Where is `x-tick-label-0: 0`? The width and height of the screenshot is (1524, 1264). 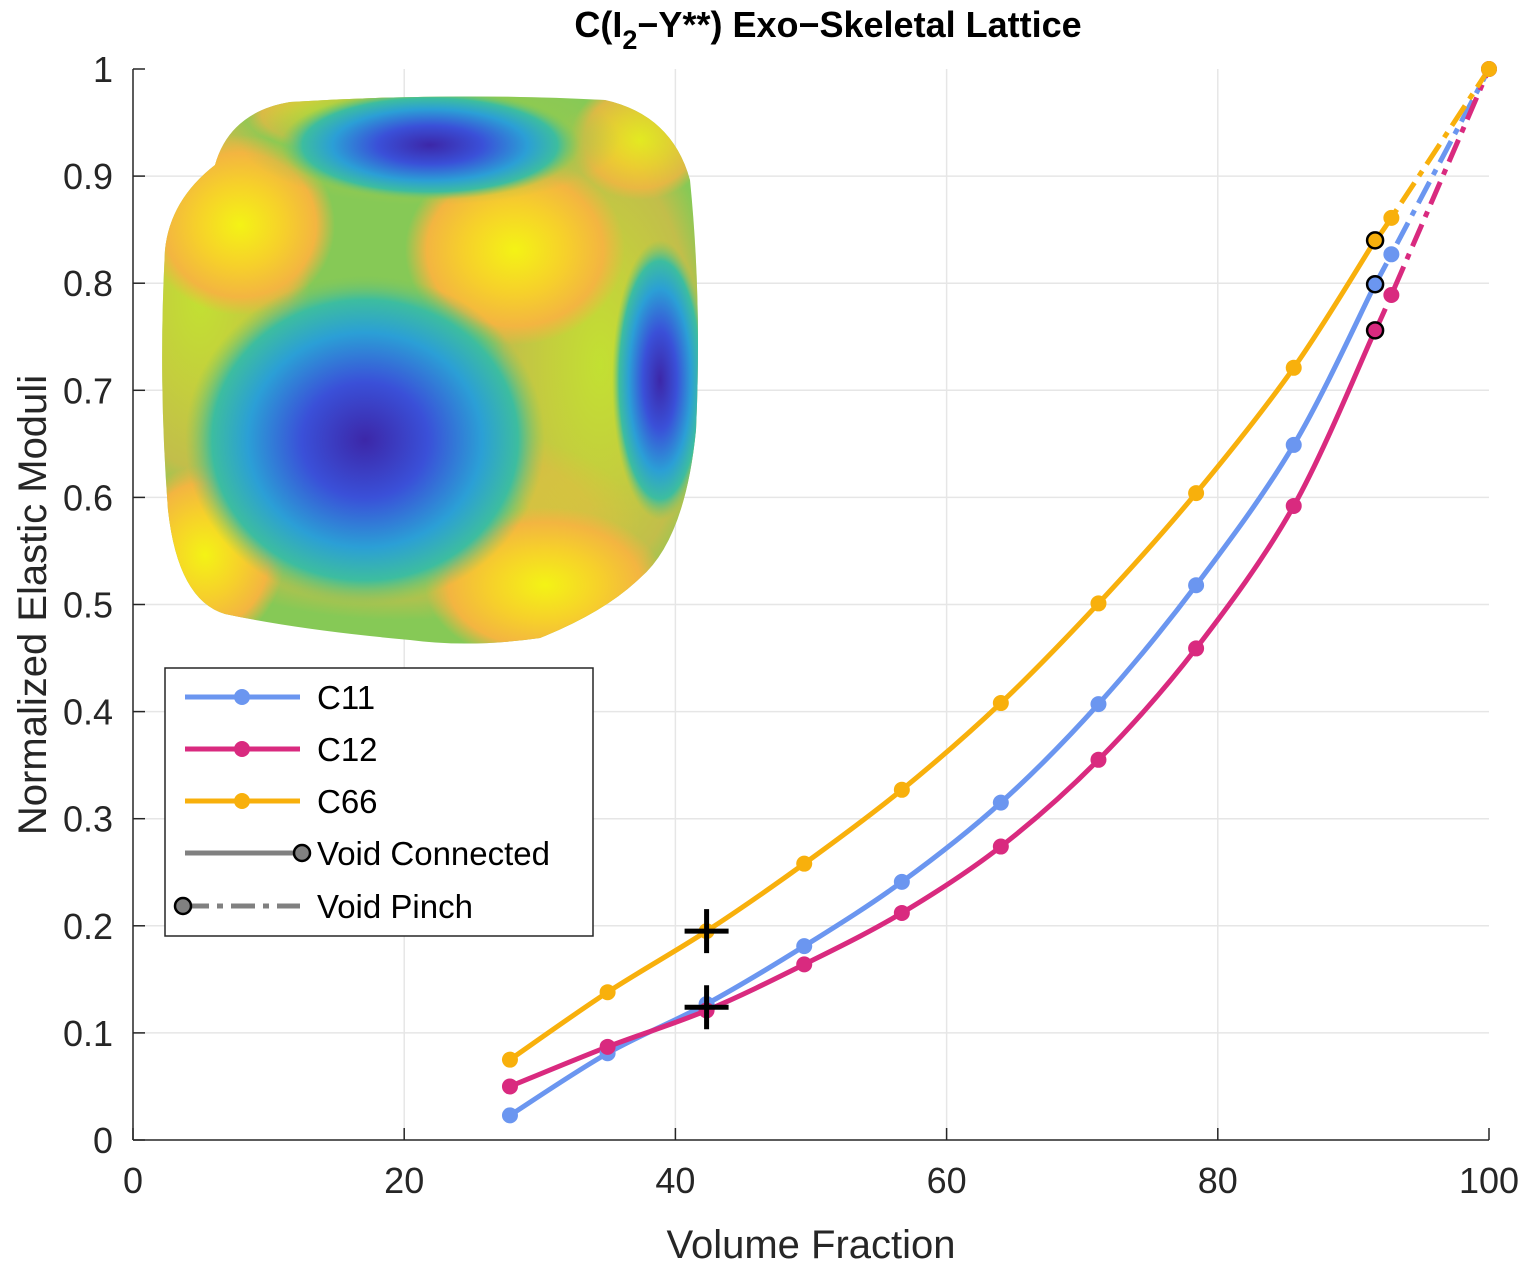
x-tick-label-0: 0 is located at coordinates (133, 1180).